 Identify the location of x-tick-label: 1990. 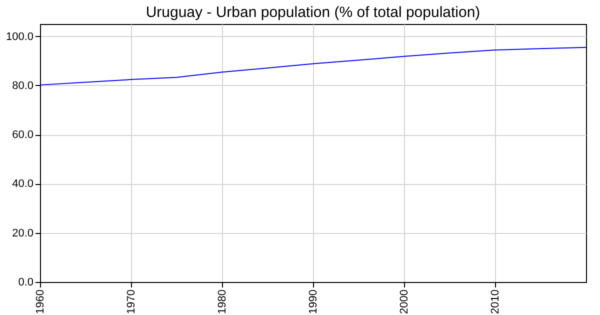
(314, 302).